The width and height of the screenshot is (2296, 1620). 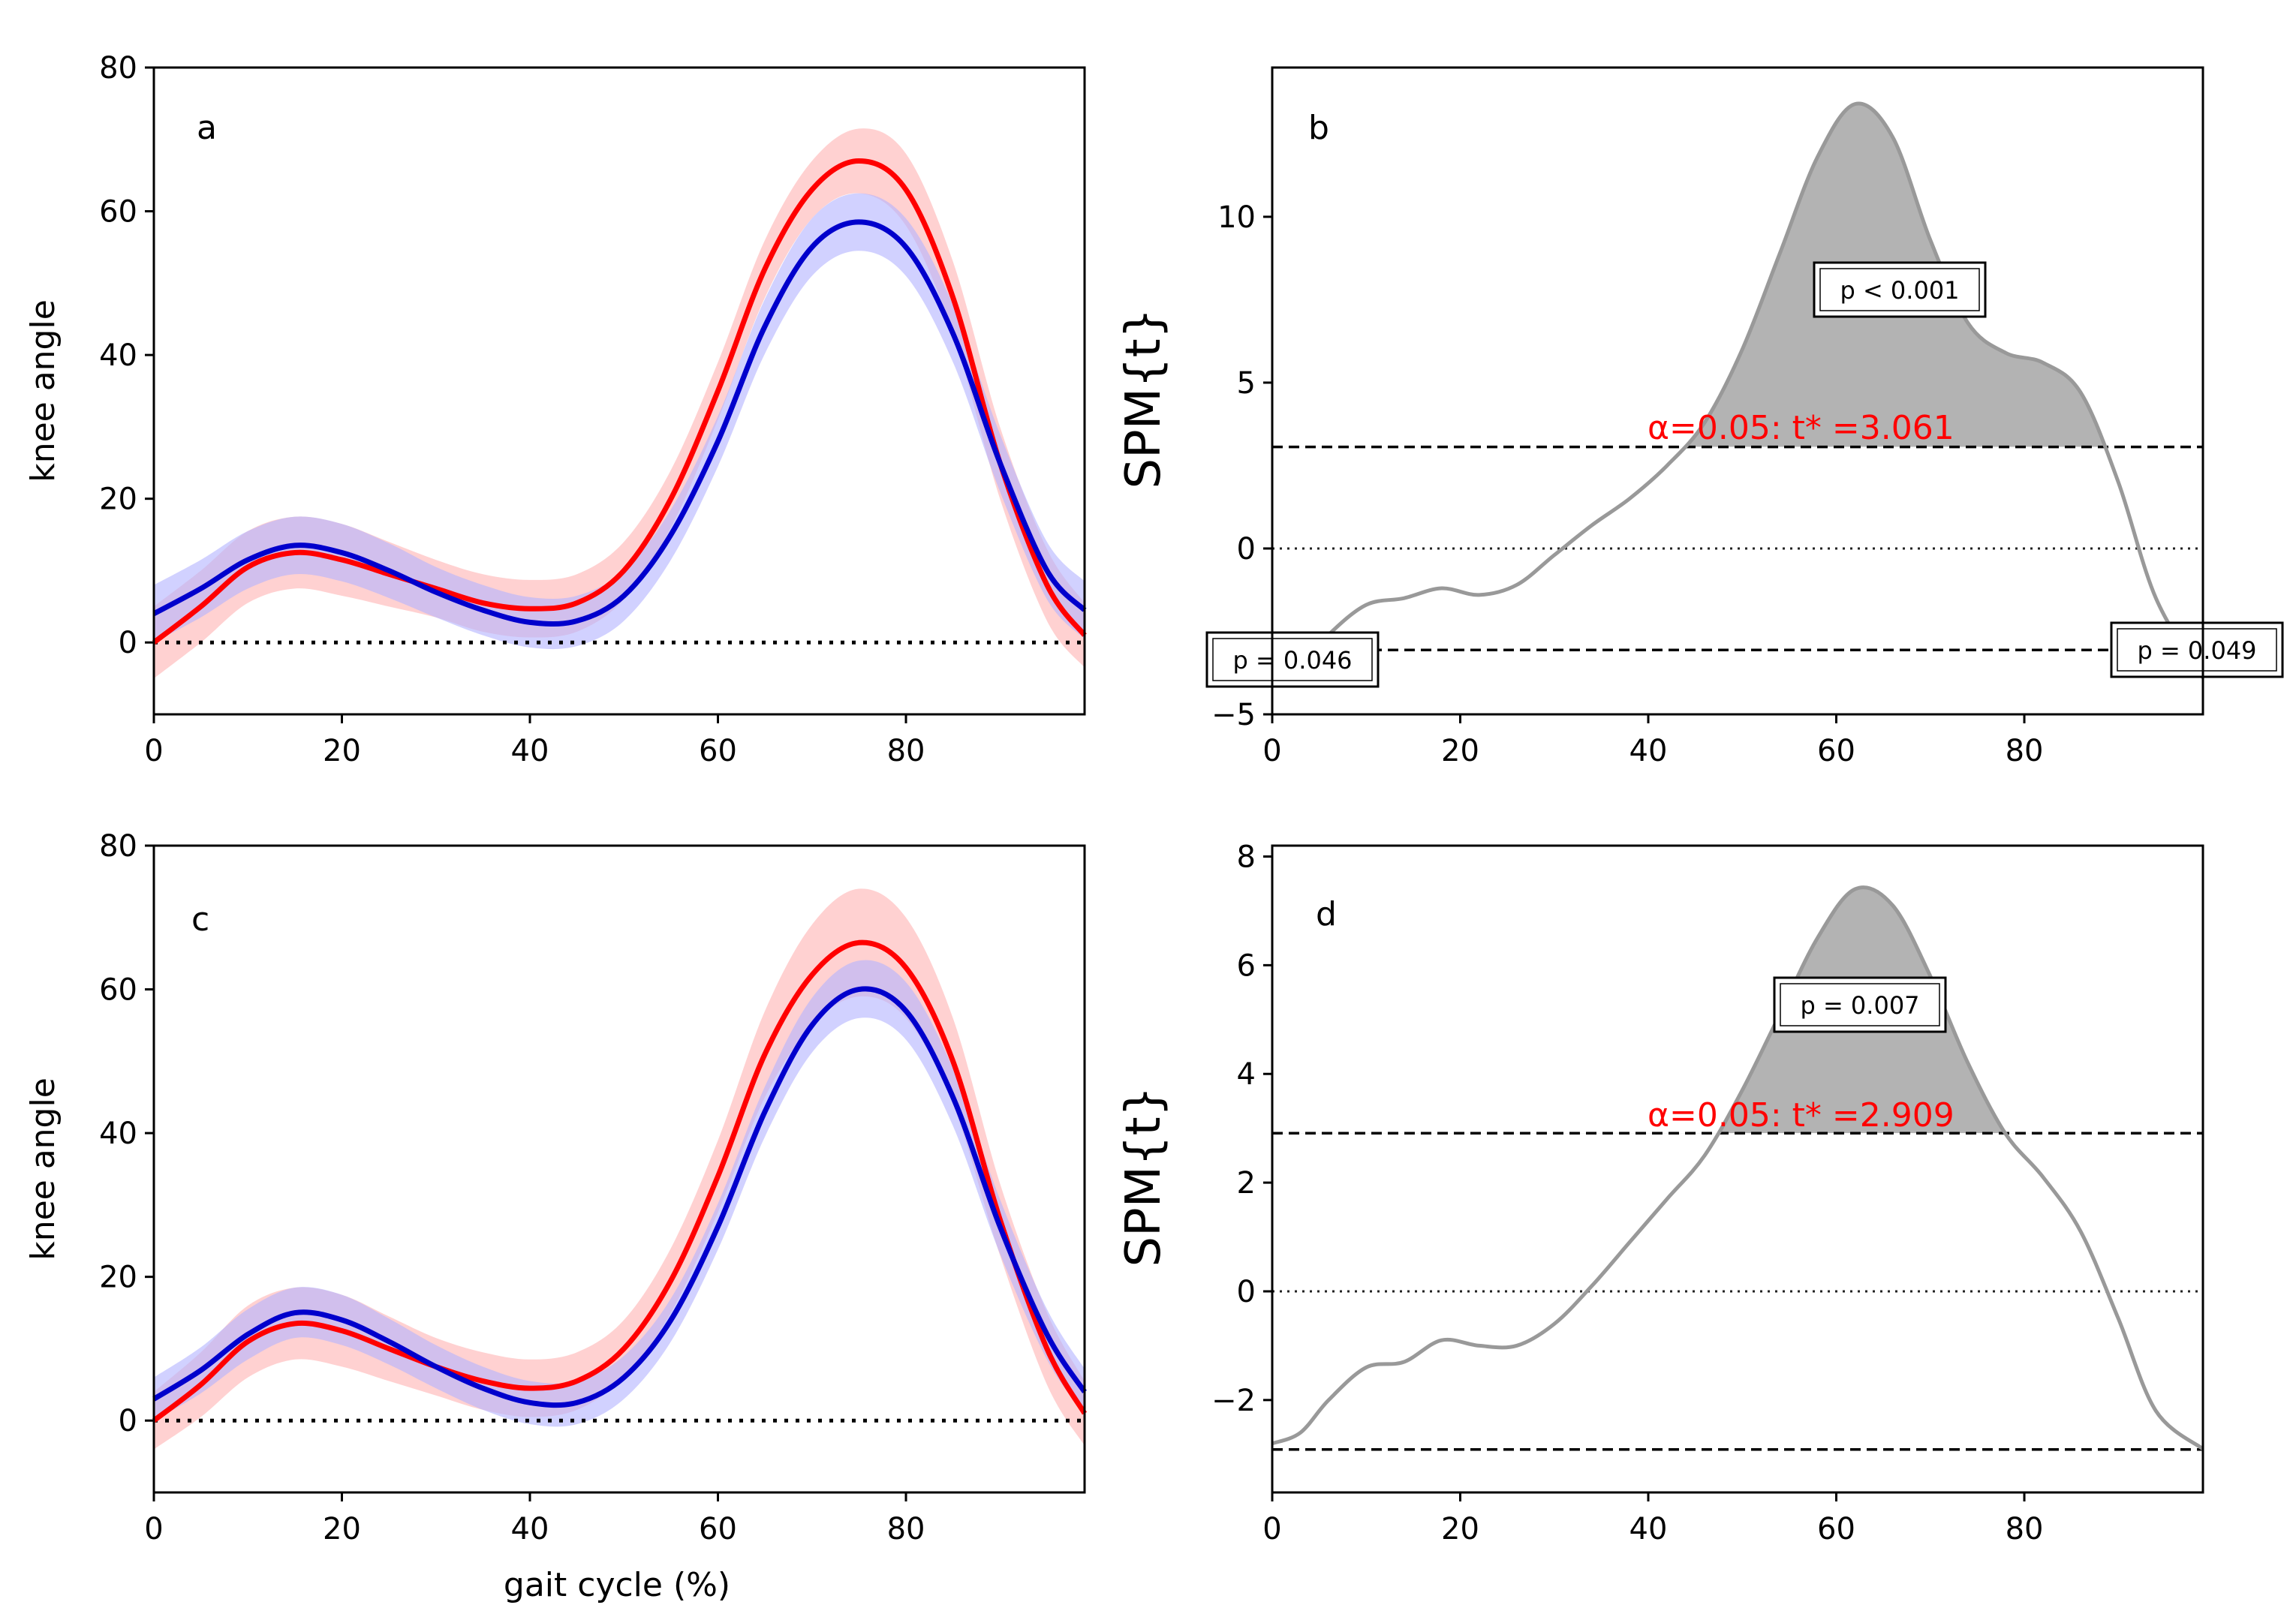 What do you see at coordinates (1801, 1115) in the screenshot?
I see `threshold-label-d: α=0.05: t* =2.909` at bounding box center [1801, 1115].